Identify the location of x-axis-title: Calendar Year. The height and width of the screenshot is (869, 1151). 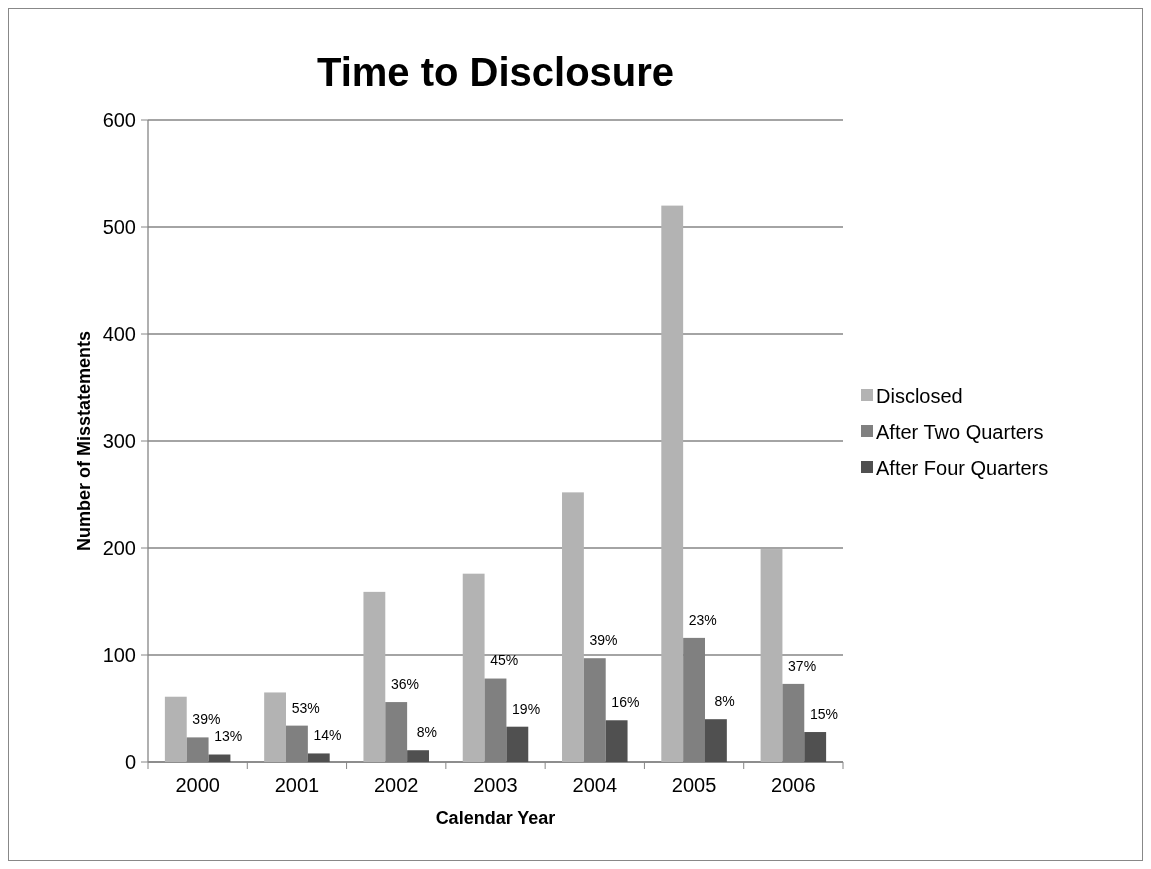
(495, 818).